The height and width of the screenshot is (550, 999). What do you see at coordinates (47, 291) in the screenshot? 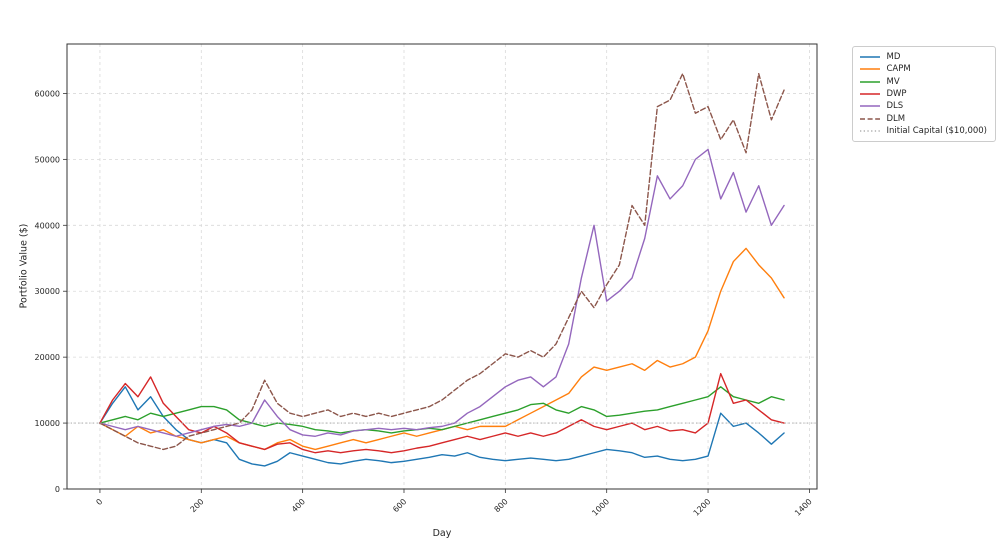
I see `y-tick-label: 30000` at bounding box center [47, 291].